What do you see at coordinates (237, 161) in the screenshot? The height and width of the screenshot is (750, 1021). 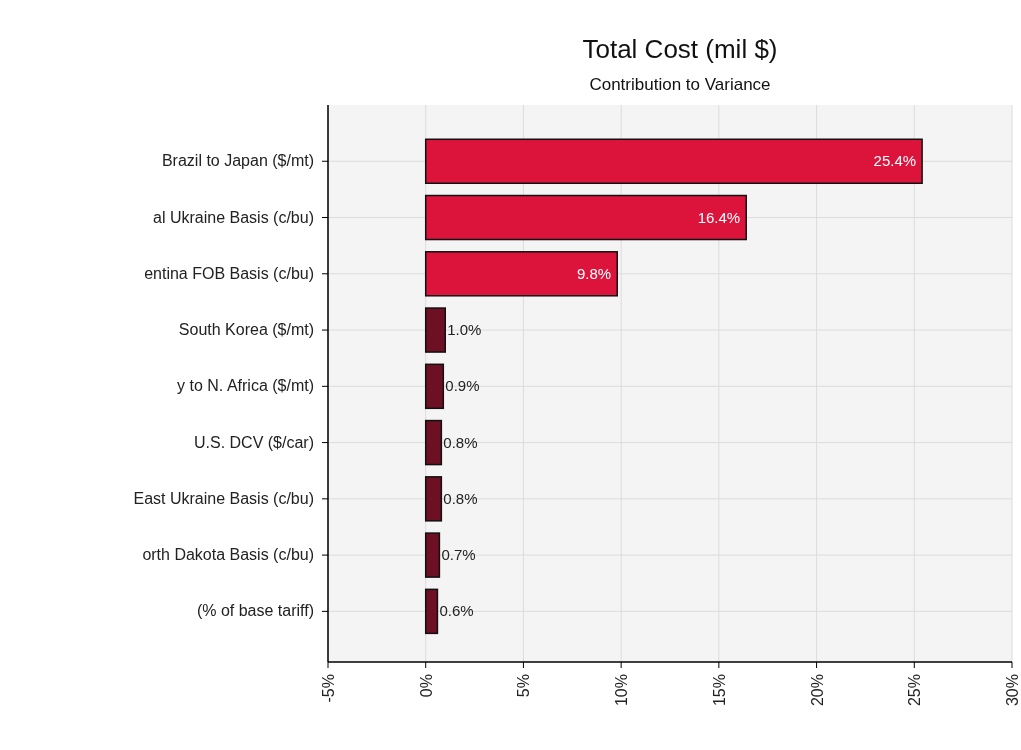 I see `y-tick-label: Brazil to Japan ($/mt)` at bounding box center [237, 161].